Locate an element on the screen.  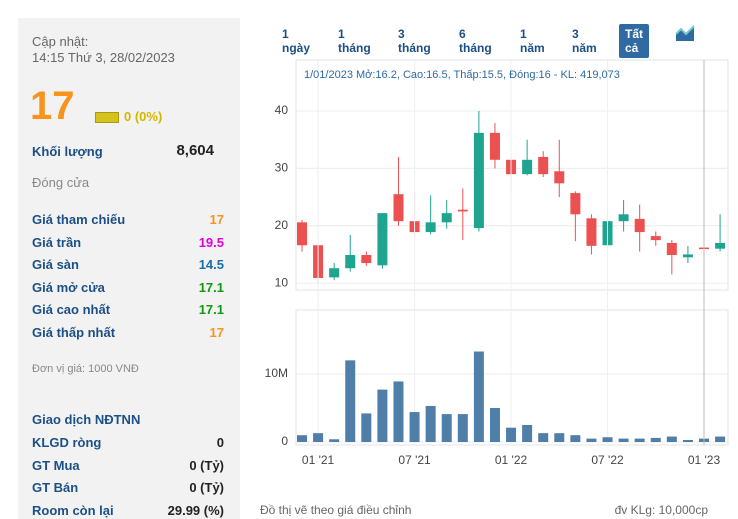
foreign-label: KLGD ròng is located at coordinates (67, 442).